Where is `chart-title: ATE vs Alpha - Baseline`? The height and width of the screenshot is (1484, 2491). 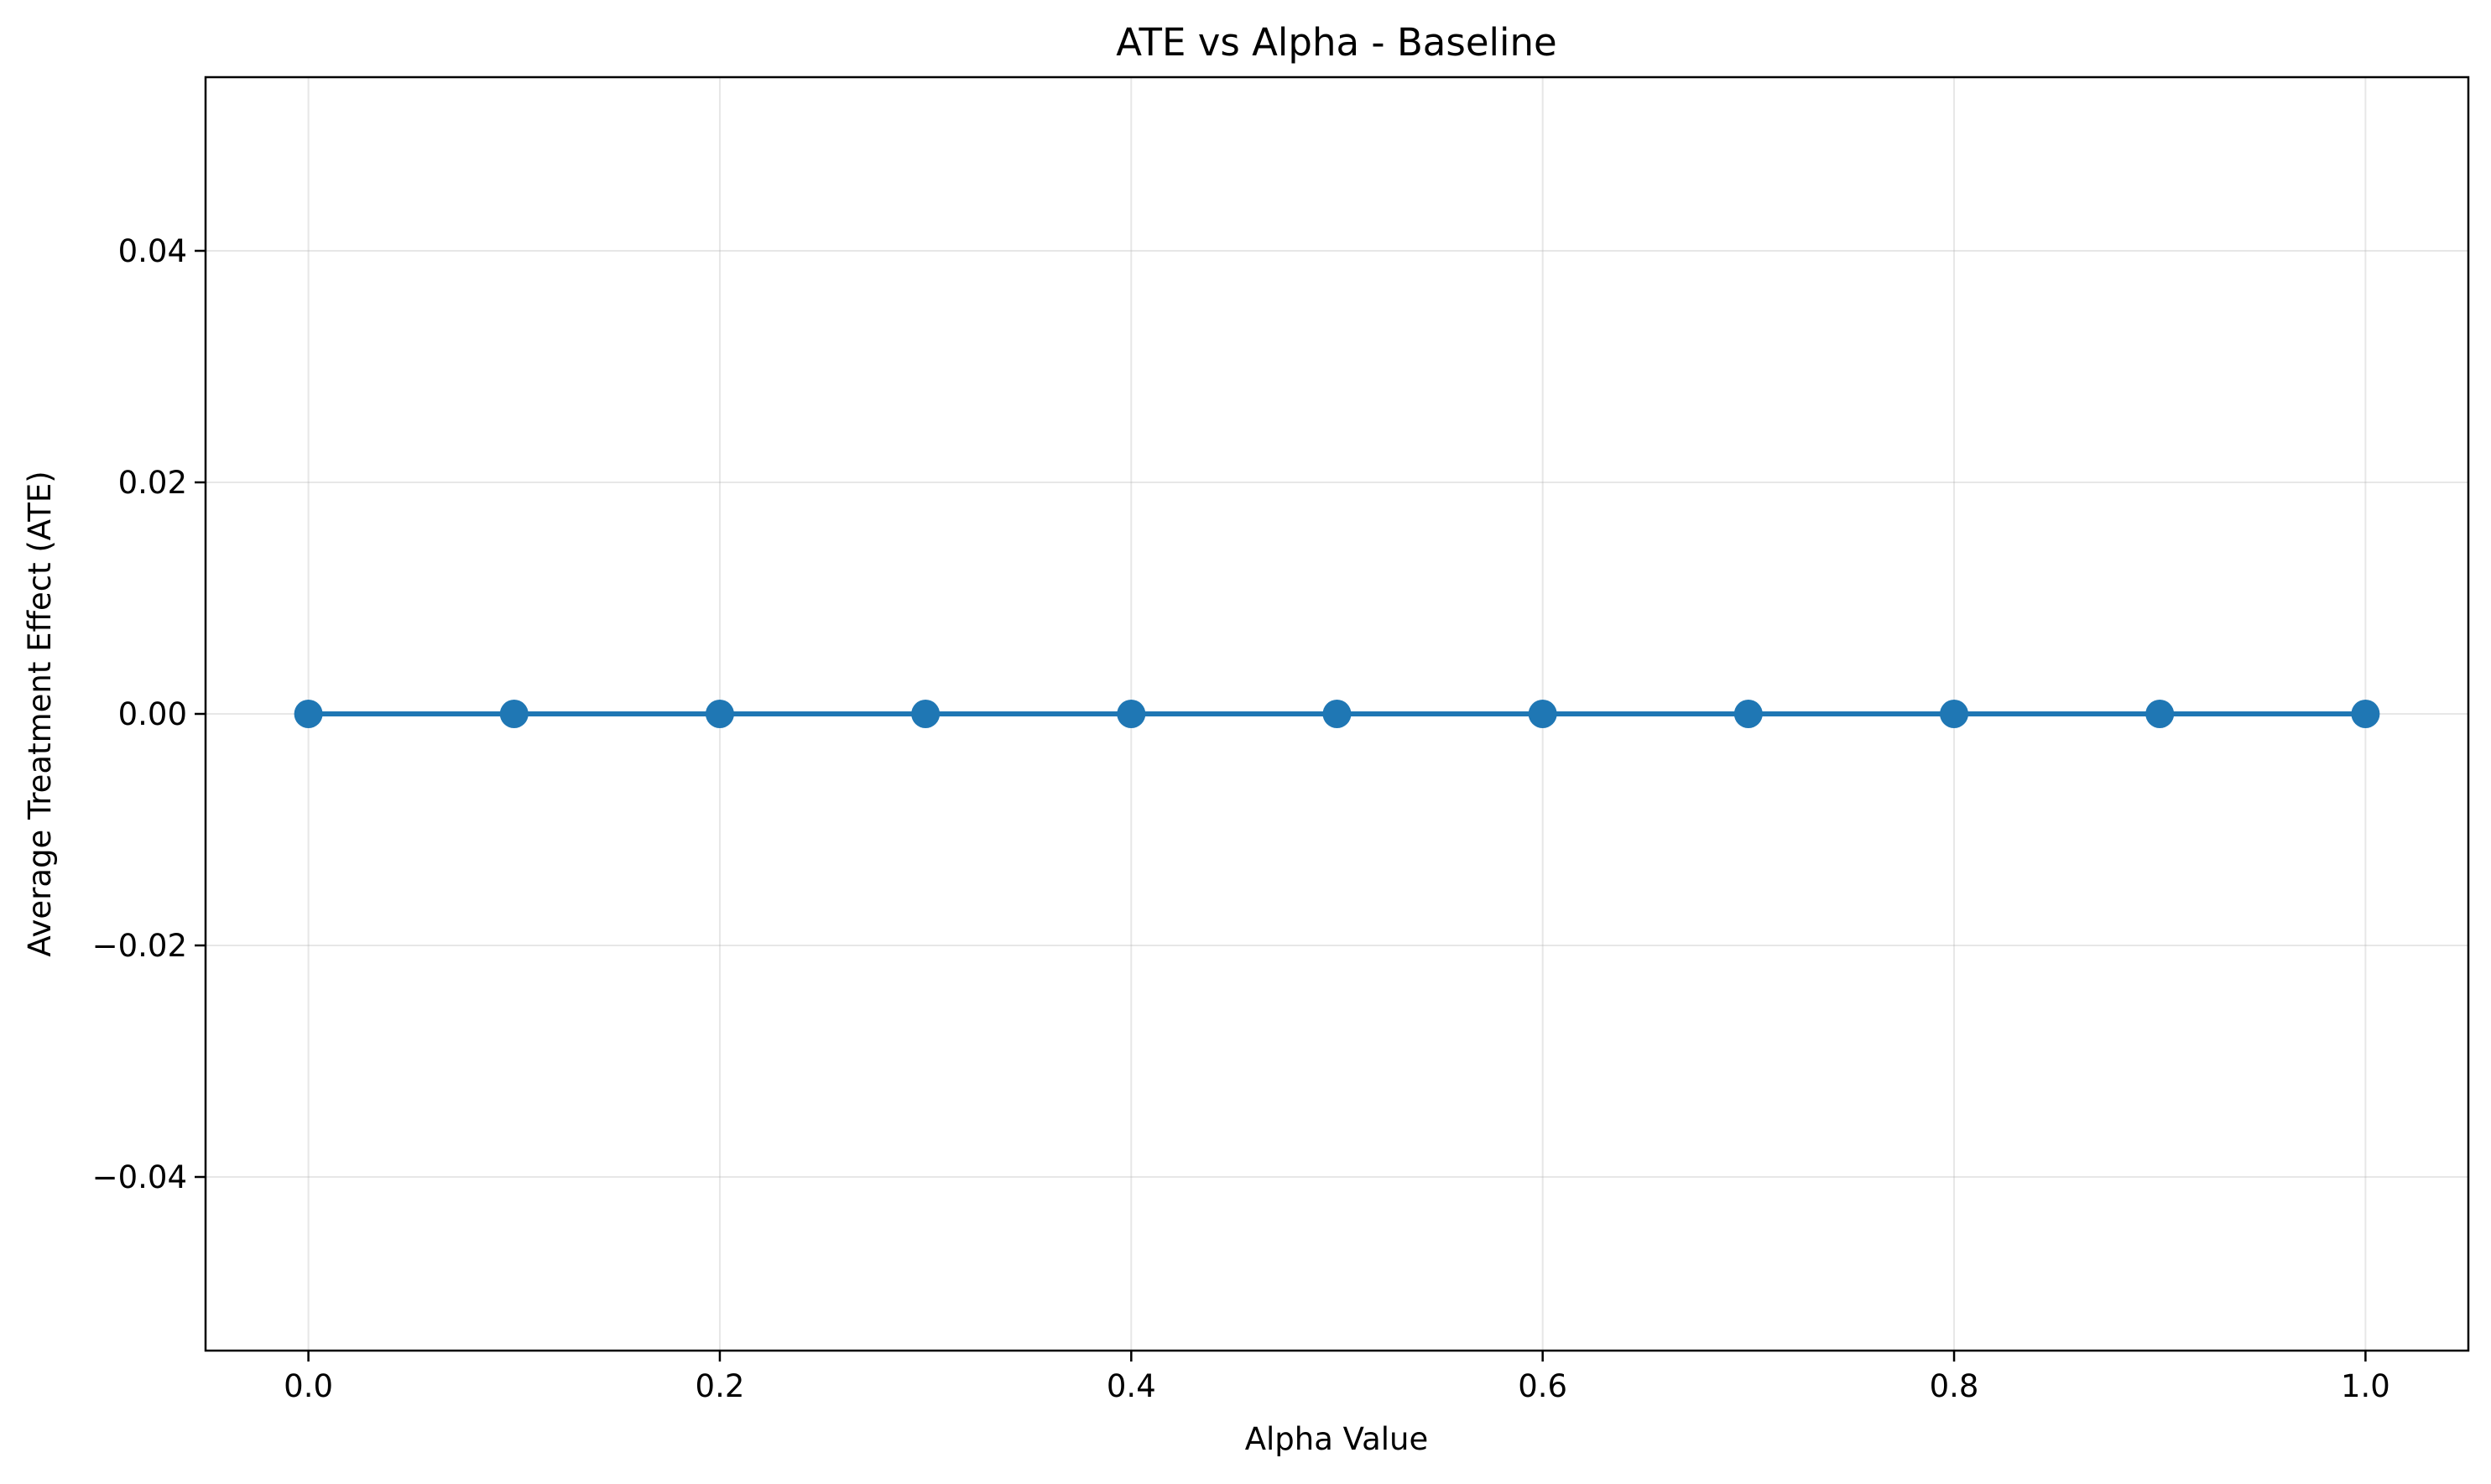
chart-title: ATE vs Alpha - Baseline is located at coordinates (1336, 42).